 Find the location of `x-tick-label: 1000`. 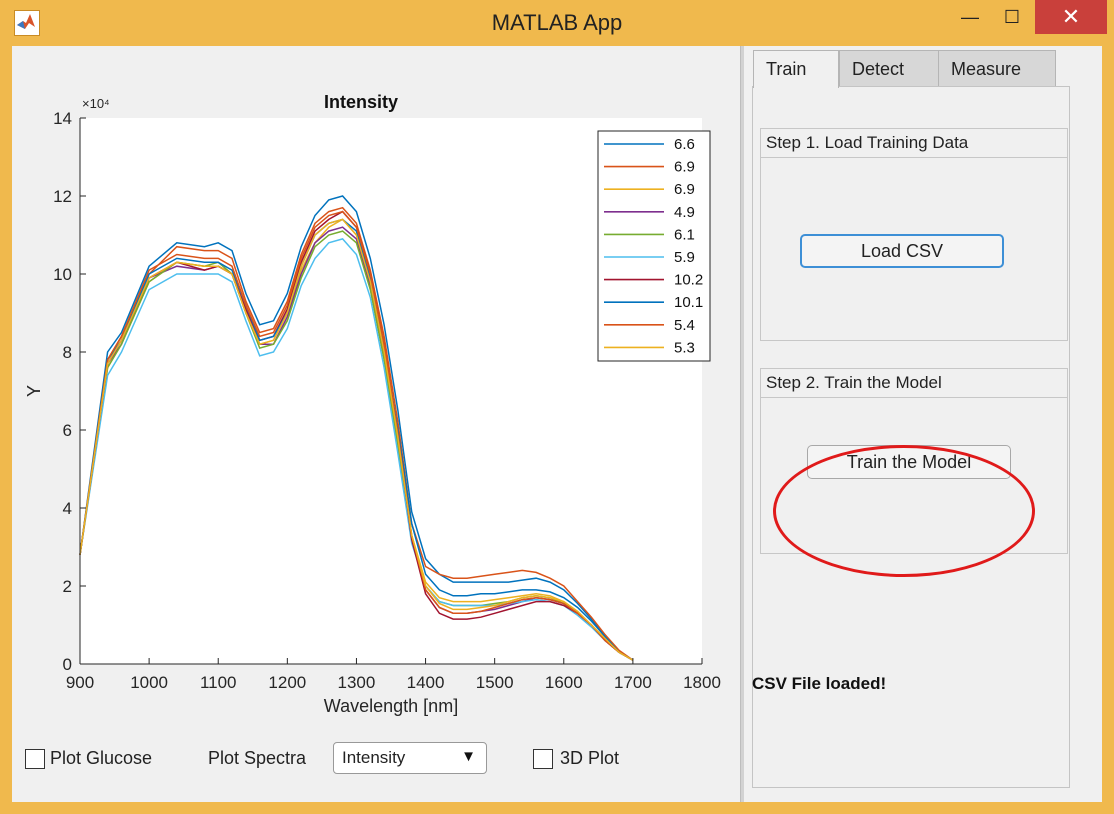

x-tick-label: 1000 is located at coordinates (149, 682).